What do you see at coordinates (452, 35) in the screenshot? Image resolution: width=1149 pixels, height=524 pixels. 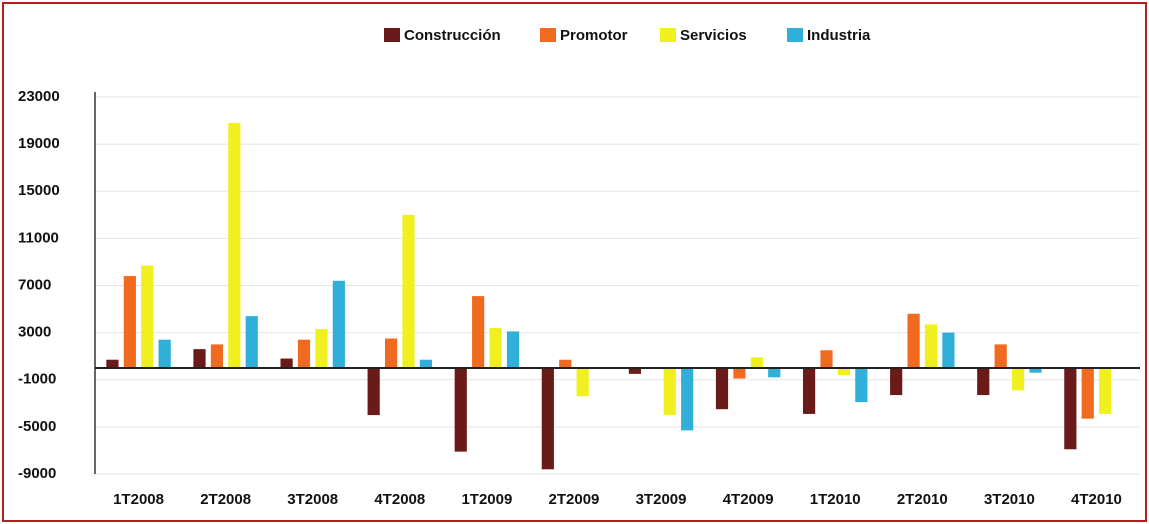 I see `legend-label: Construcción` at bounding box center [452, 35].